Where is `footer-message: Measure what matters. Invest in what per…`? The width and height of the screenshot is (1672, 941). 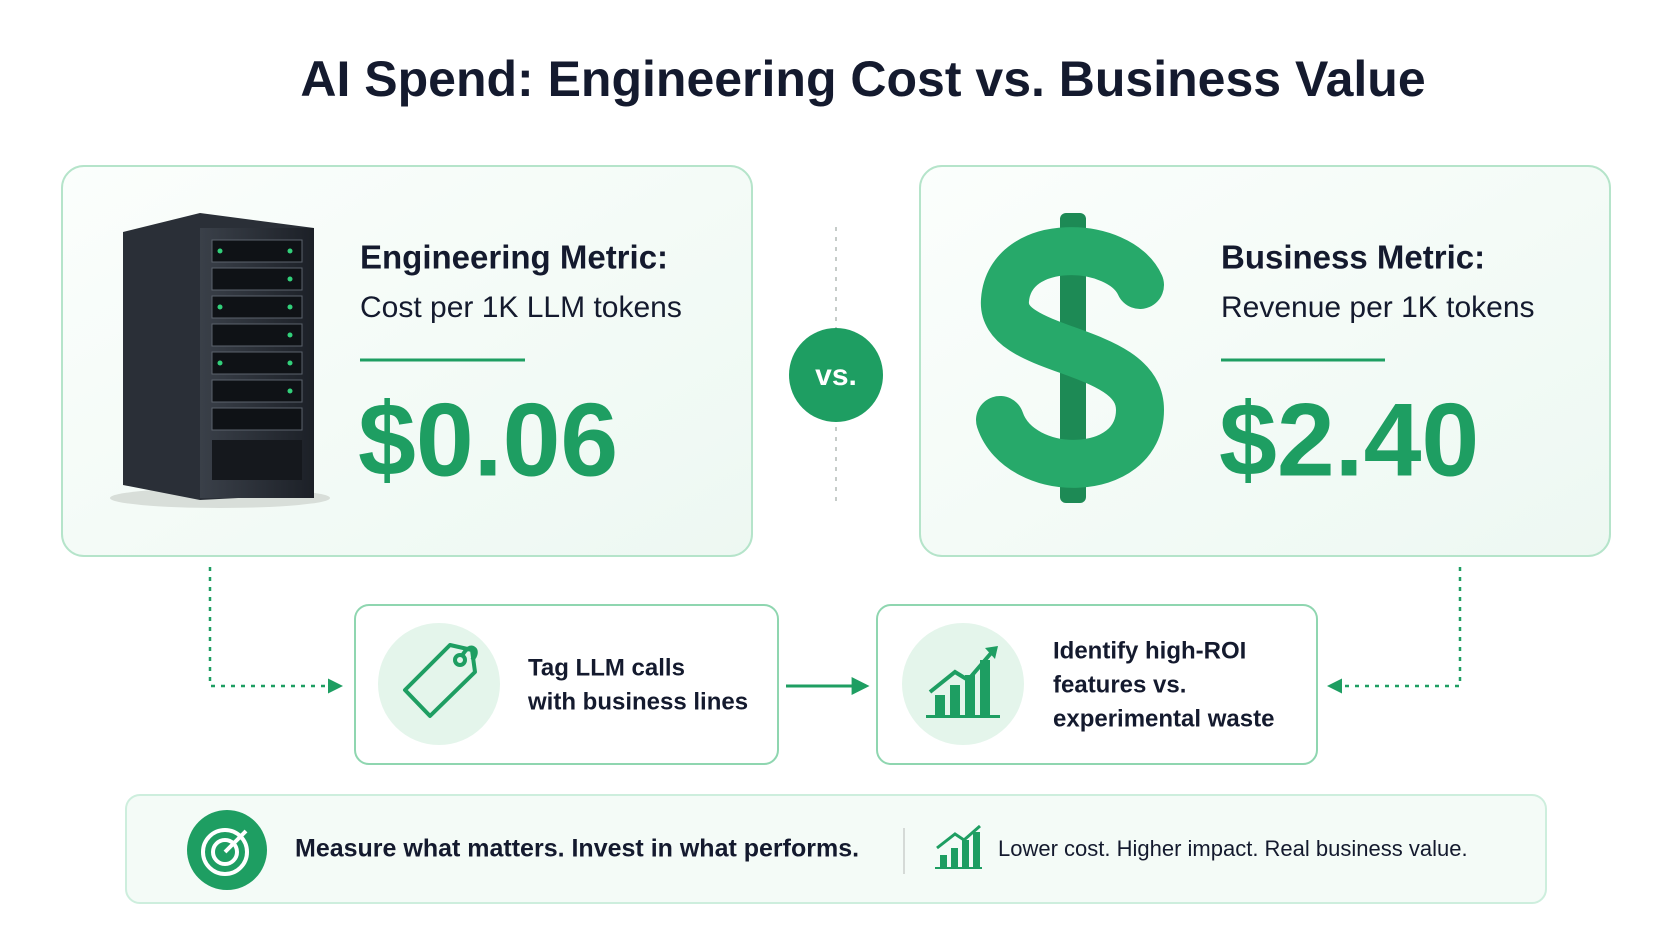 footer-message: Measure what matters. Invest in what per… is located at coordinates (577, 849).